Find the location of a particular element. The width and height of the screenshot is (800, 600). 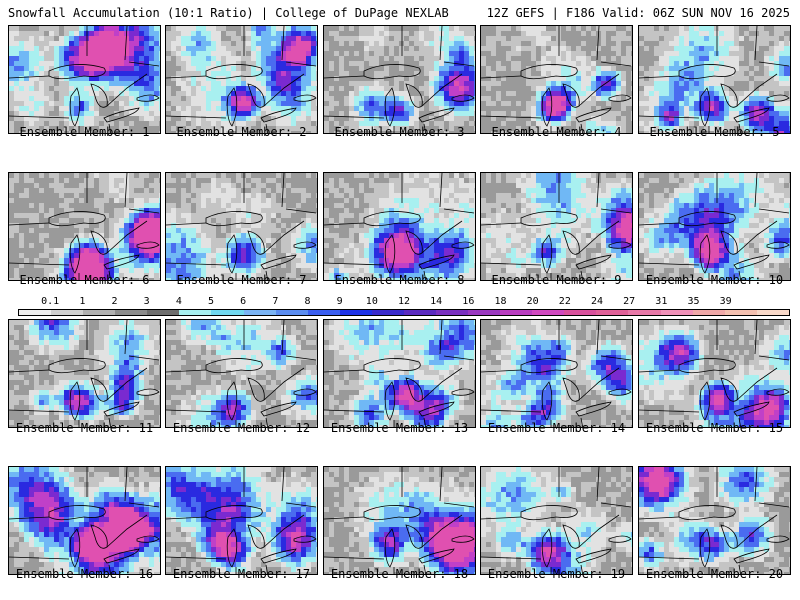

colorbar-tick-label: 8 is located at coordinates (307, 301).